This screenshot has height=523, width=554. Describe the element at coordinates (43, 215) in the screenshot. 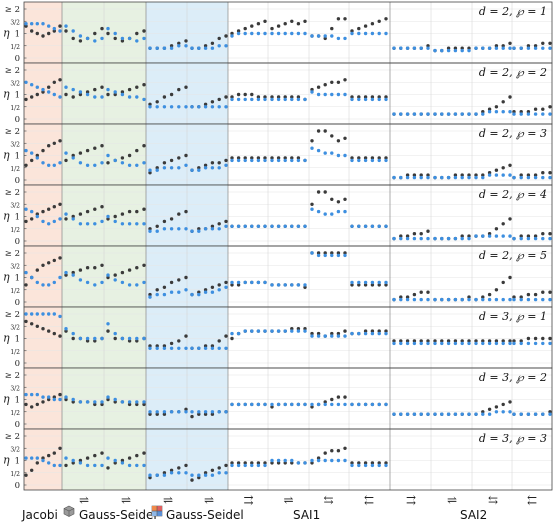

I see `jacobi-background` at that location.